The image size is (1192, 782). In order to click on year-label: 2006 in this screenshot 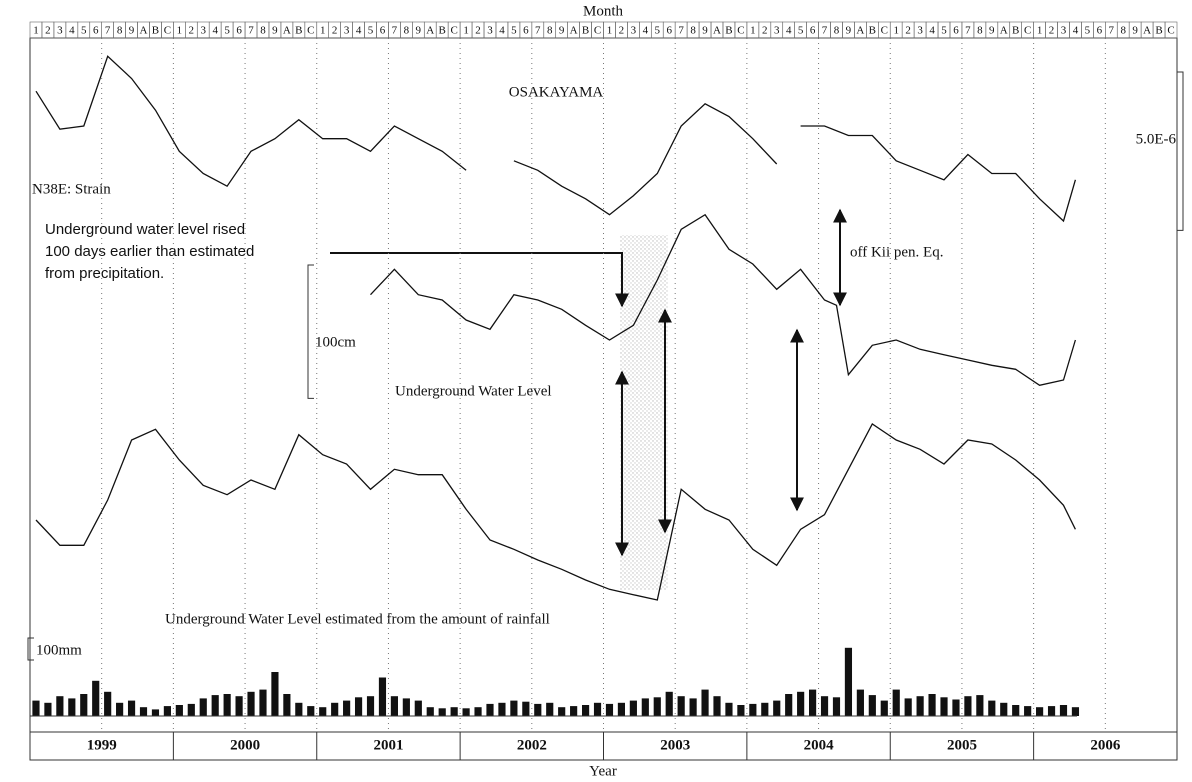, I will do `click(1105, 745)`.